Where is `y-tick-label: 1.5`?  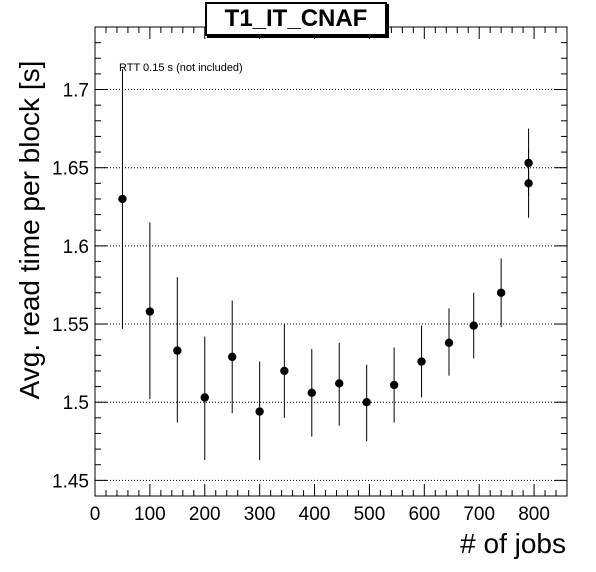
y-tick-label: 1.5 is located at coordinates (76, 403).